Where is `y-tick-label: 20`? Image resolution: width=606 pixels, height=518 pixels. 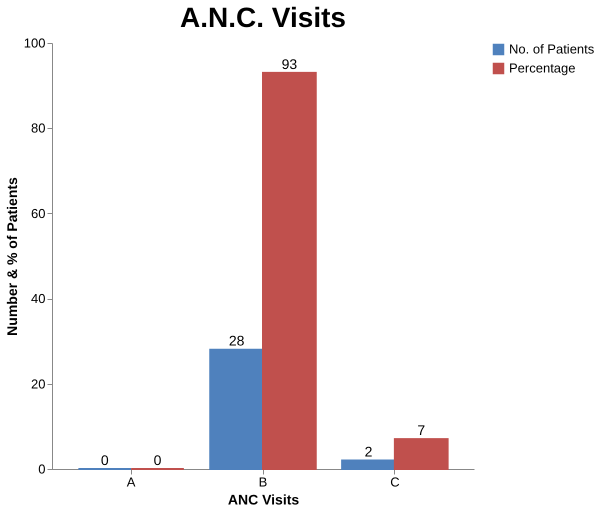
y-tick-label: 20 is located at coordinates (38, 384).